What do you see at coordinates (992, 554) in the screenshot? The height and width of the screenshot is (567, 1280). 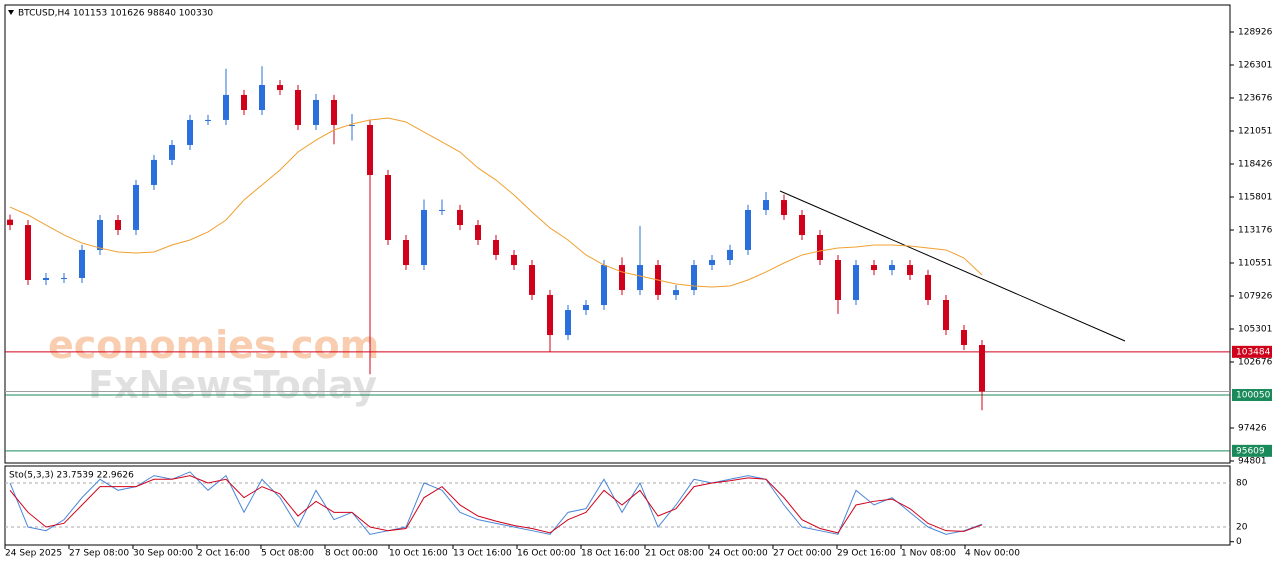 I see `x-tick-label: 4 Nov 00:00` at bounding box center [992, 554].